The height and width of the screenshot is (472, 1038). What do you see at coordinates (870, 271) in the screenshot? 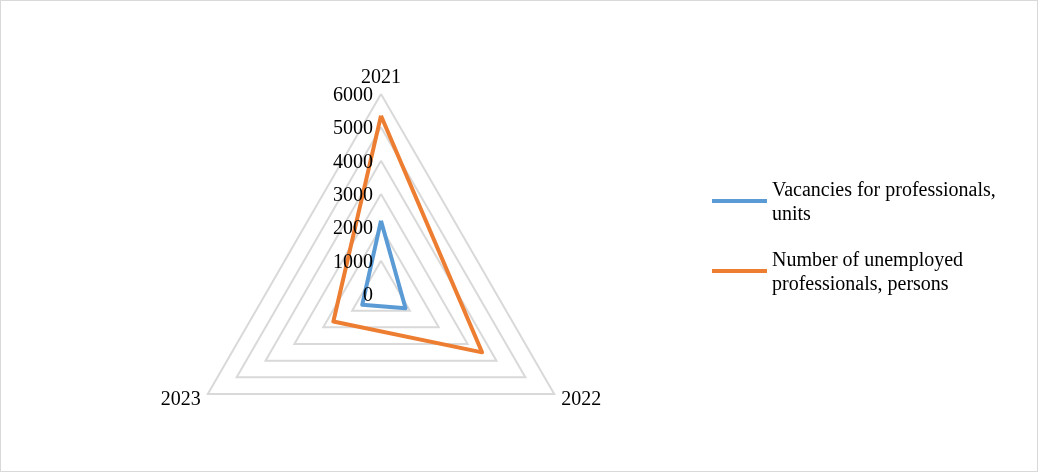
I see `legend-label: Number of unemployed professionals, persons` at bounding box center [870, 271].